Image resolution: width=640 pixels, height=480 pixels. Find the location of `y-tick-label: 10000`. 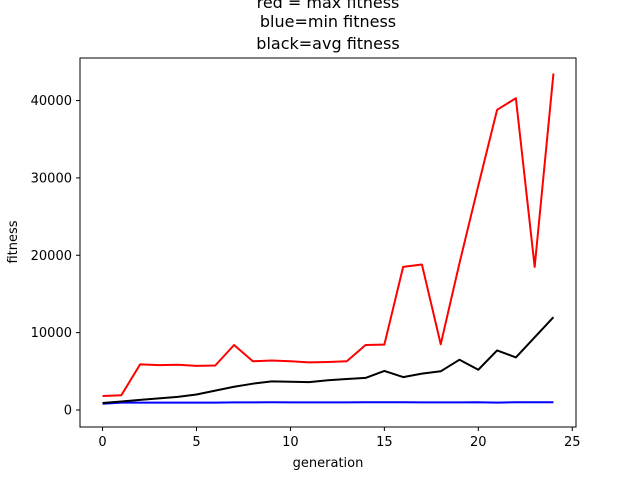

y-tick-label: 10000 is located at coordinates (51, 333).